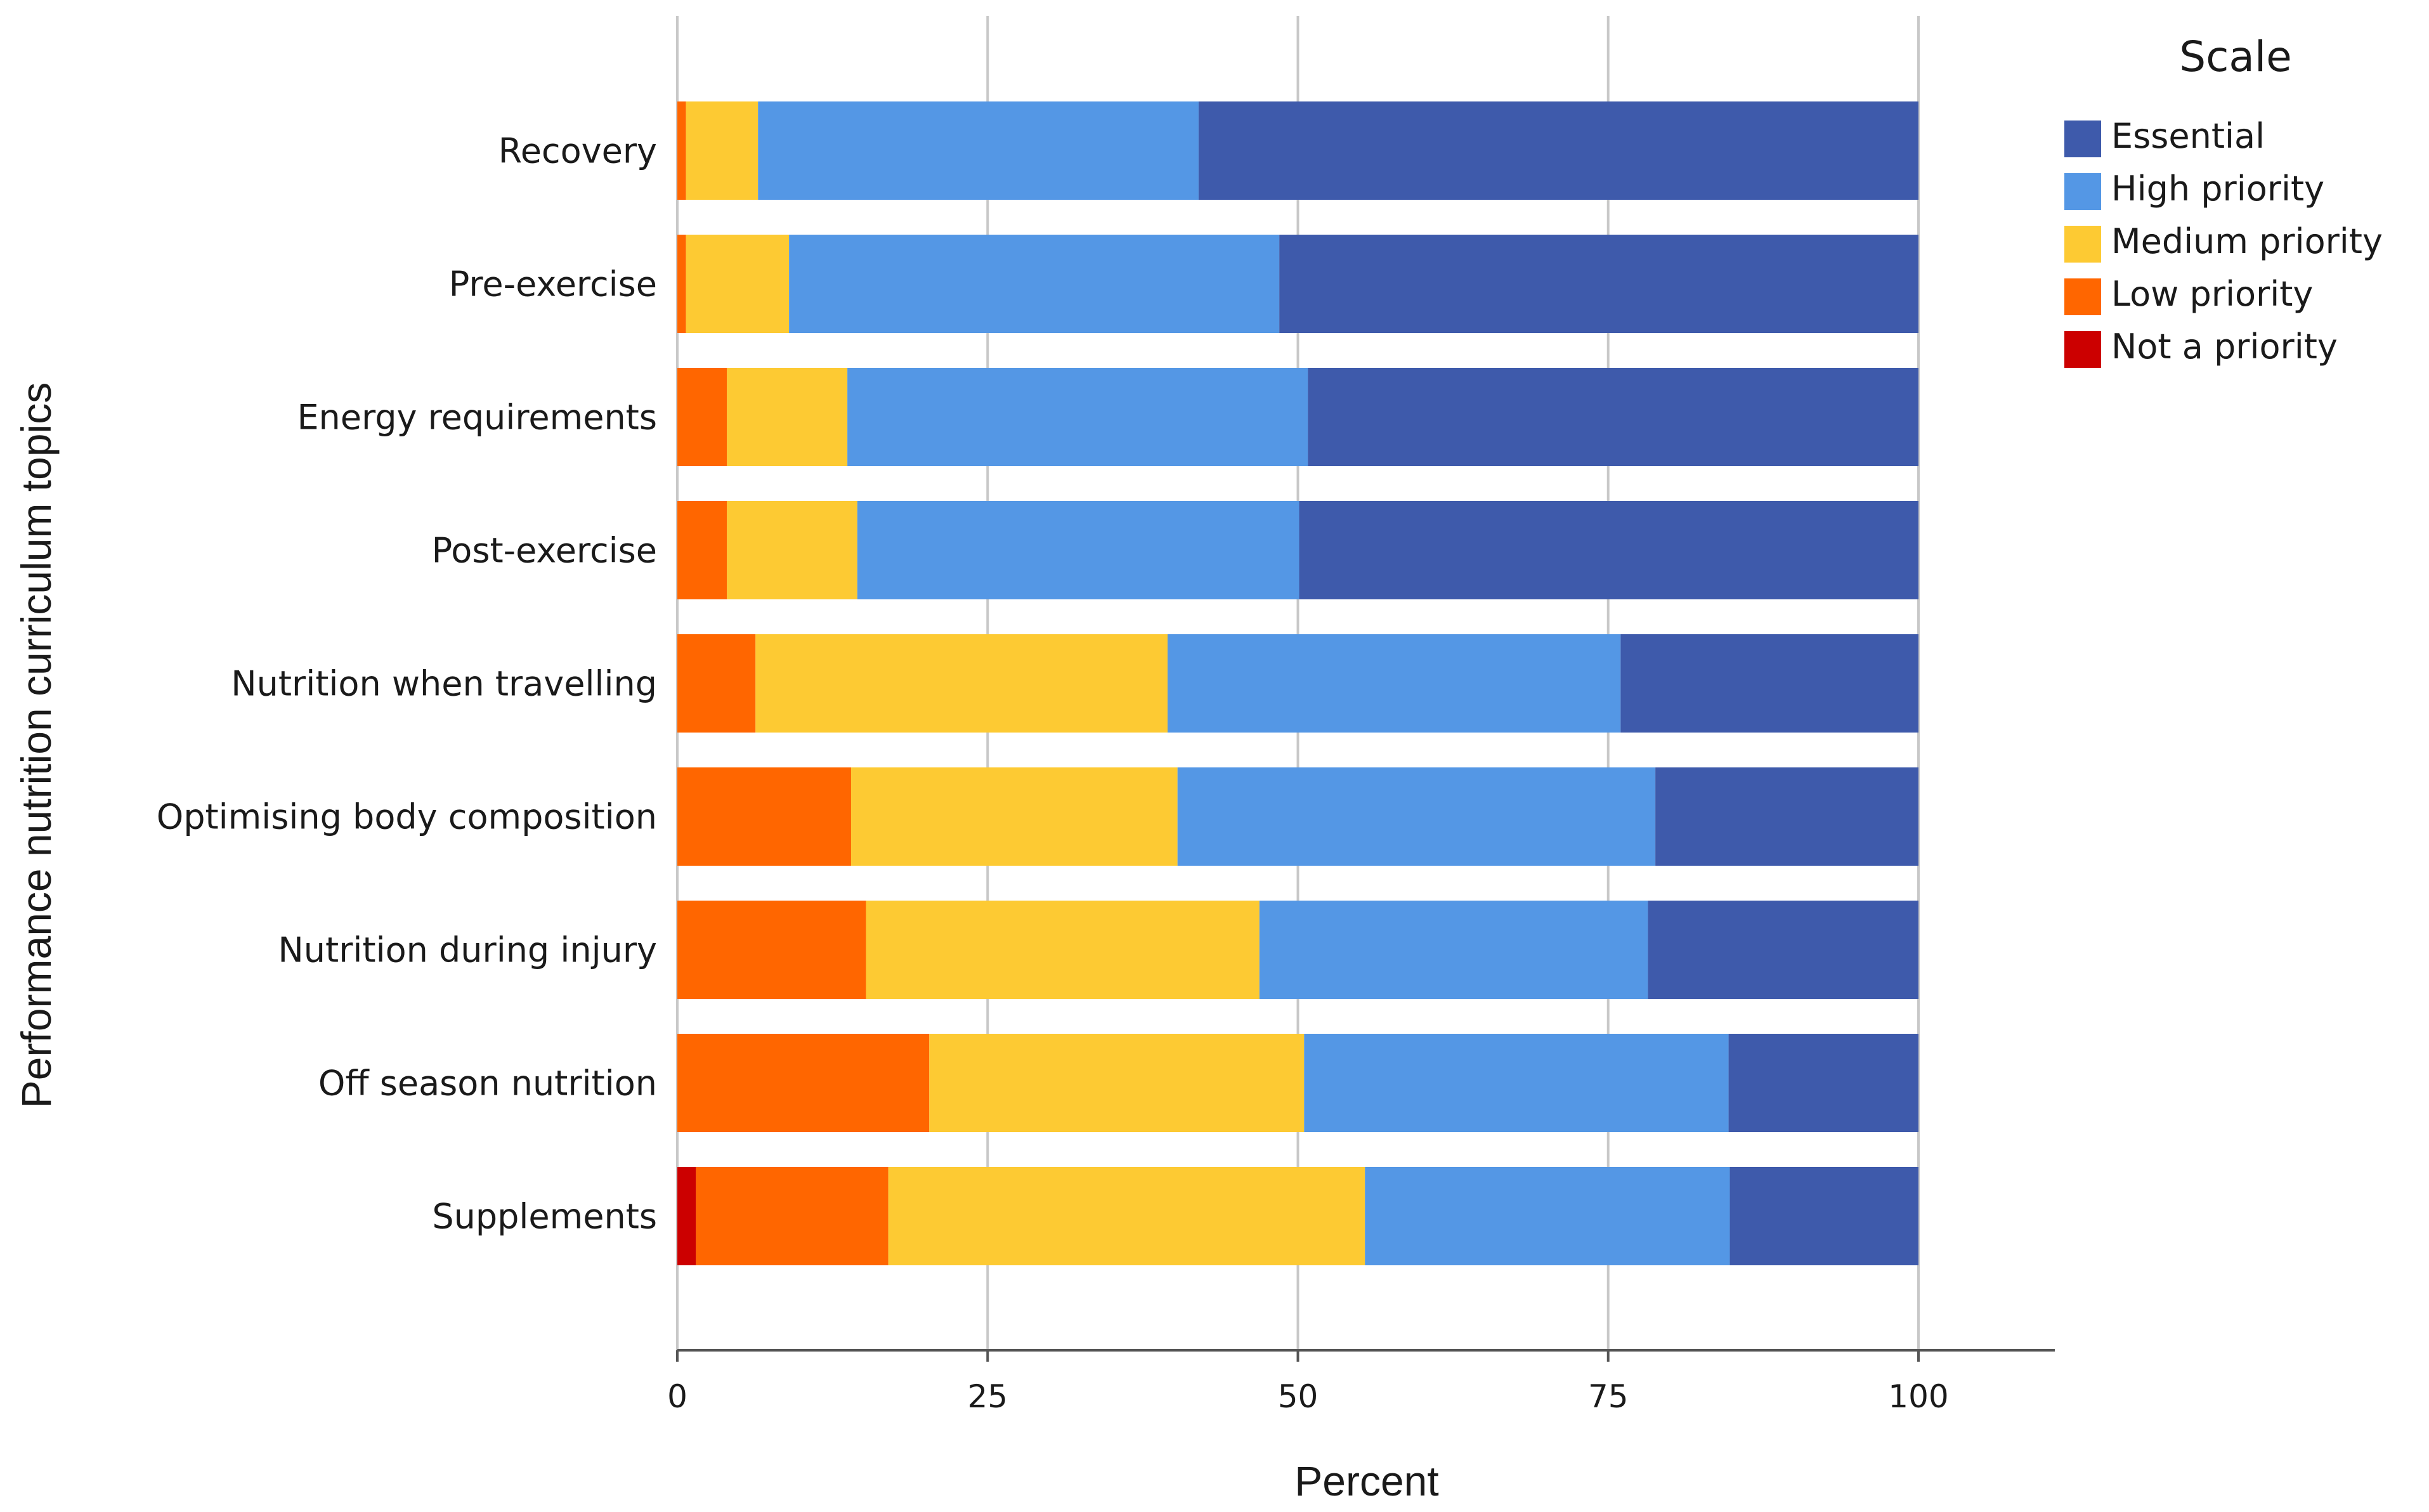 The width and height of the screenshot is (2429, 1512). Describe the element at coordinates (37, 745) in the screenshot. I see `y-axis-title: Performance nutrition curriculum topics` at that location.